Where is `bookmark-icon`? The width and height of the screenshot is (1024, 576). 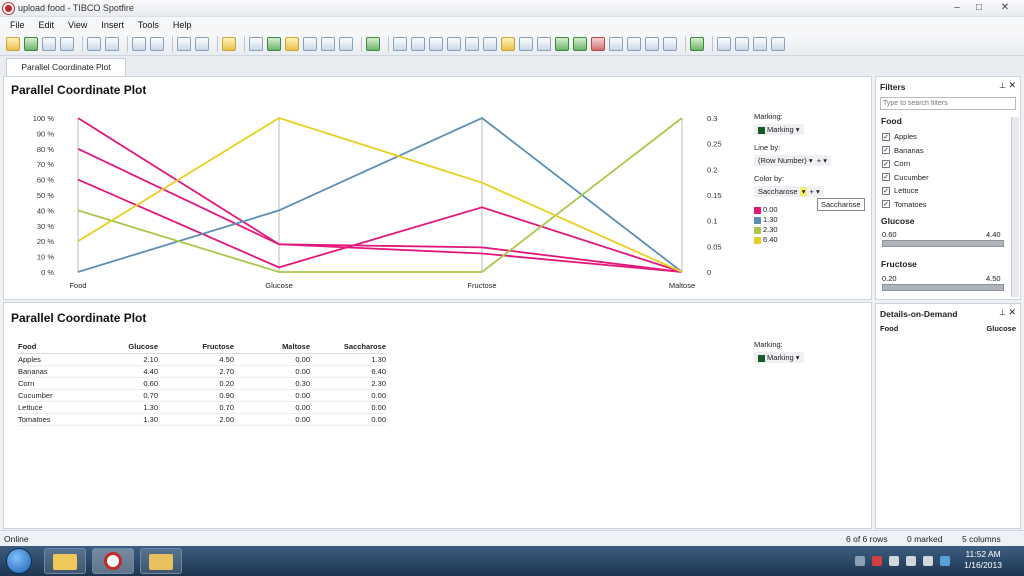 bookmark-icon is located at coordinates (310, 43).